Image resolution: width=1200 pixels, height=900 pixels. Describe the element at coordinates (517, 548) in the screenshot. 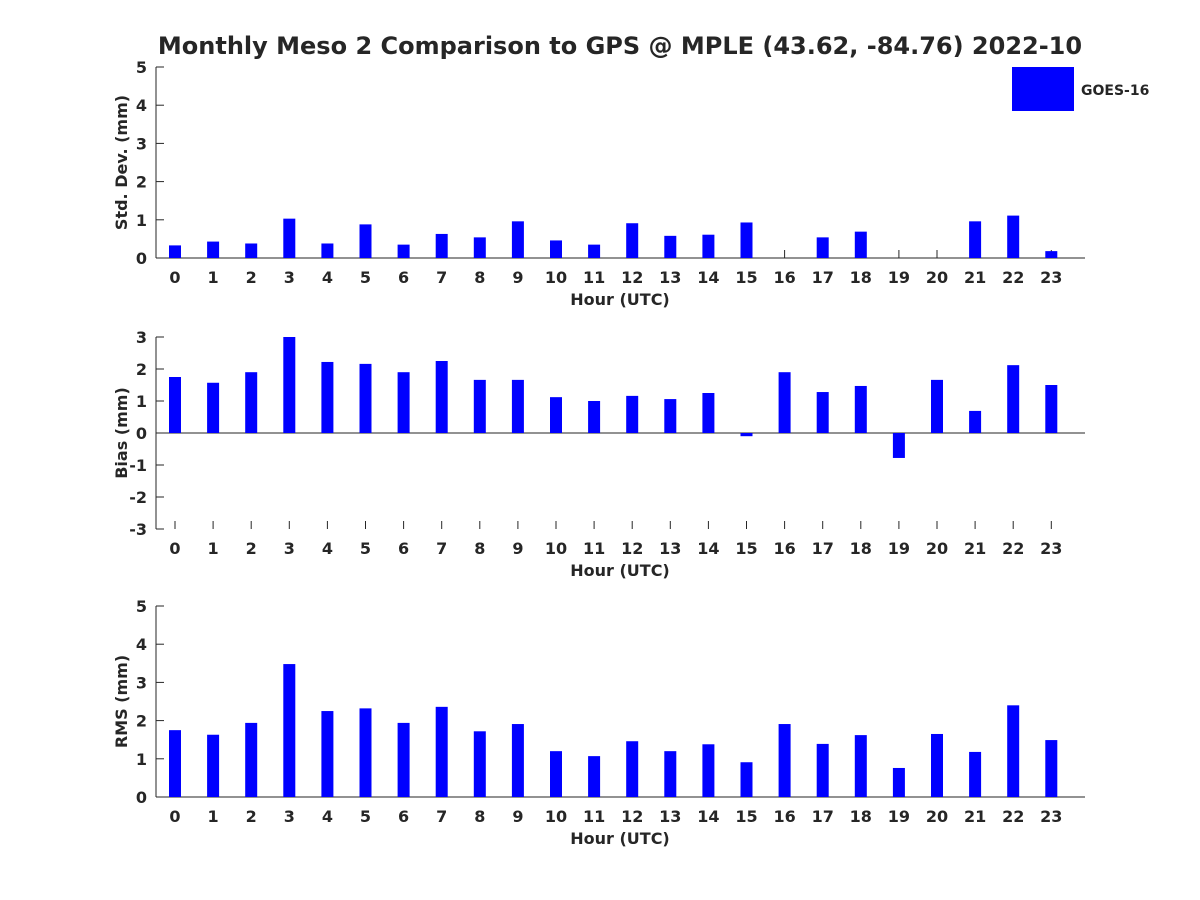

I see `x-tick-label: 9` at that location.